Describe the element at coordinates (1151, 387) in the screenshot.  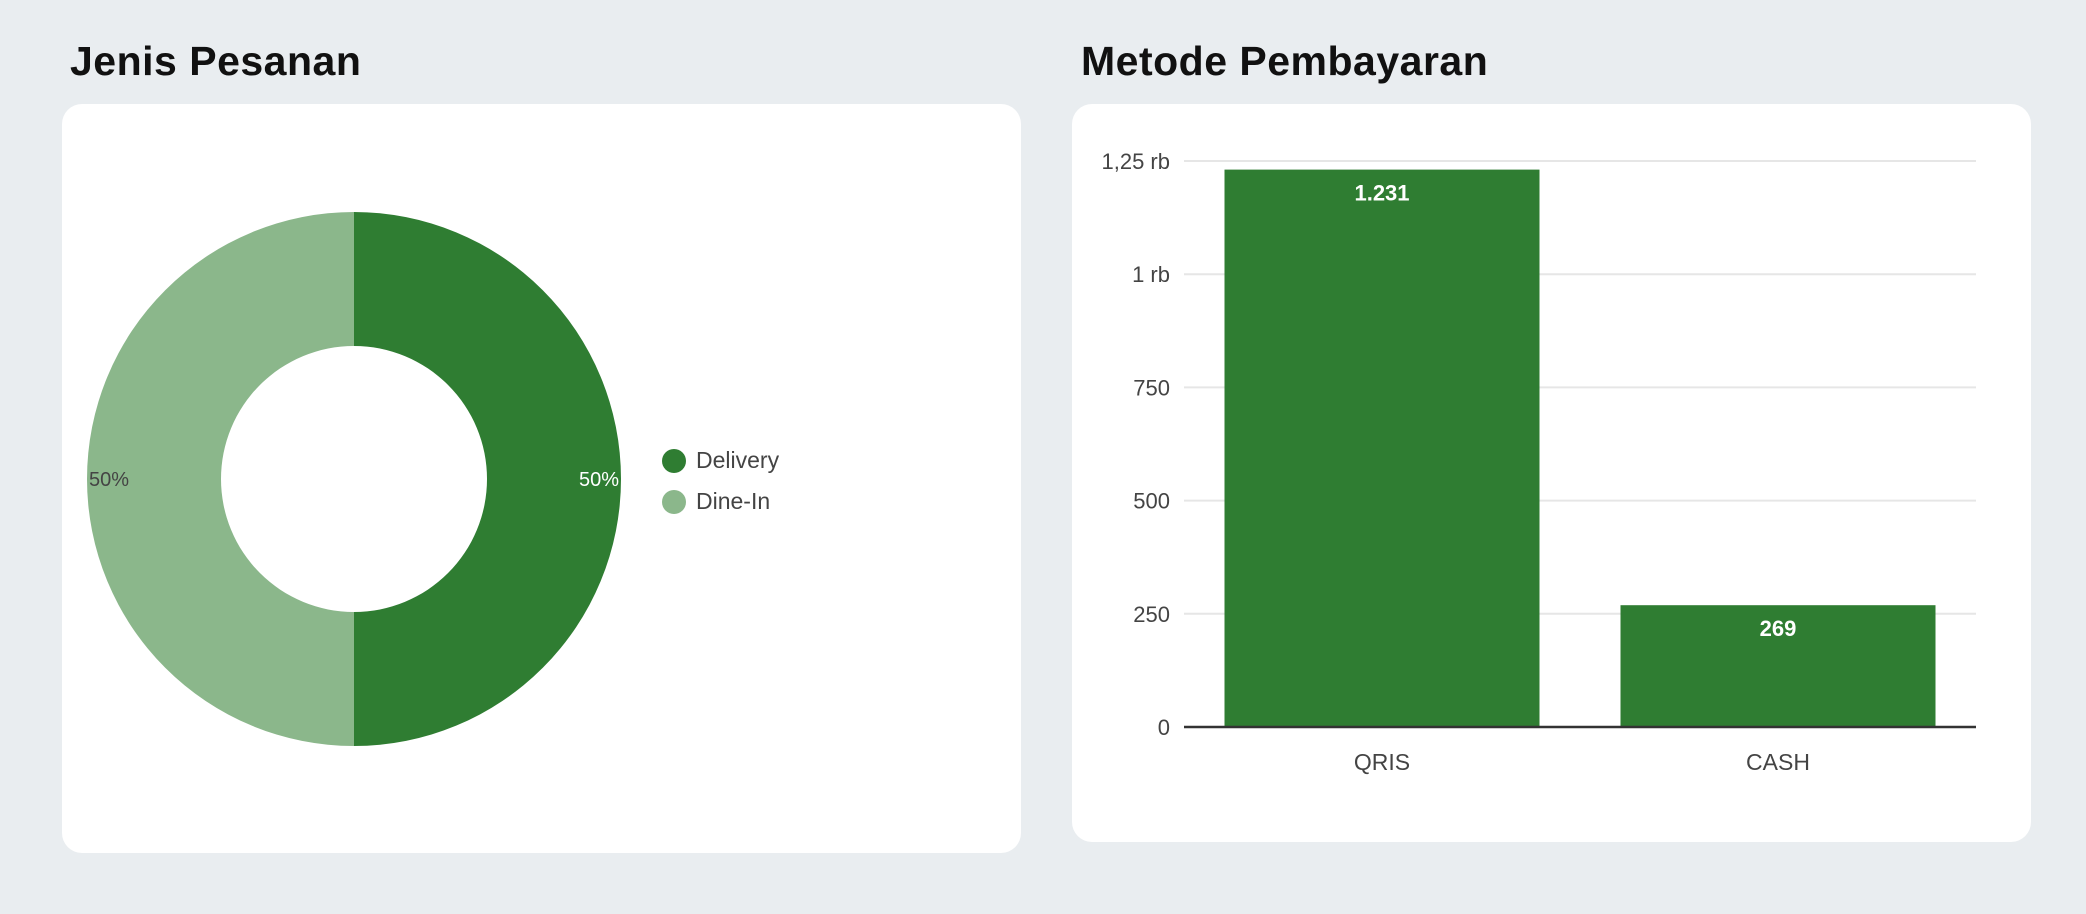
I see `y-tick-label: 750` at that location.